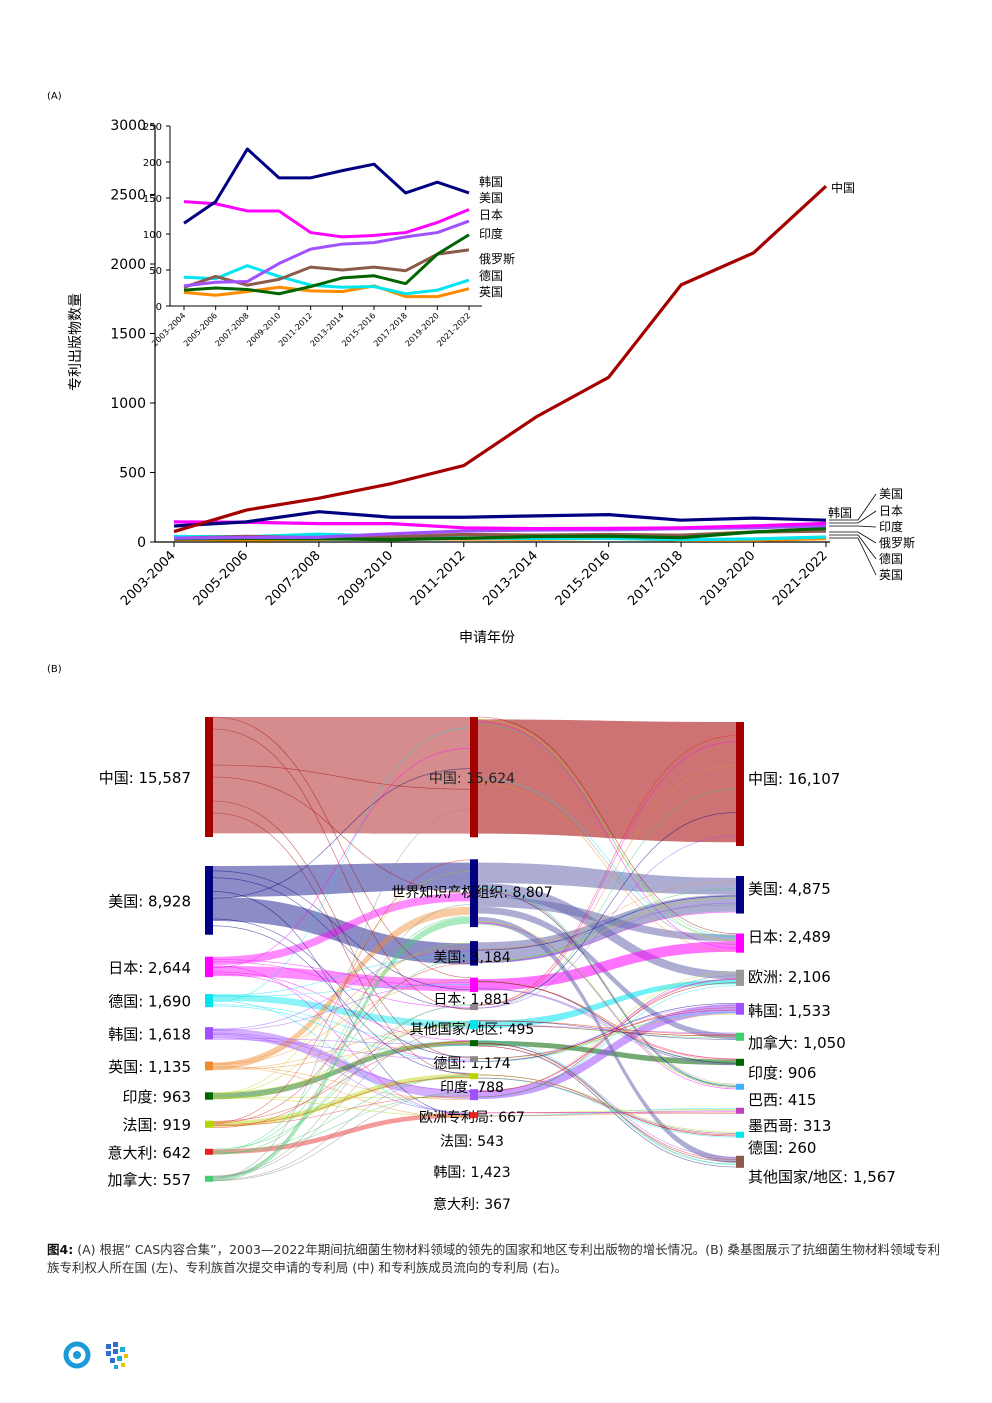 This screenshot has width=992, height=1403. Describe the element at coordinates (149, 901) in the screenshot. I see `sankey-left-label: 美国: 8,928` at that location.